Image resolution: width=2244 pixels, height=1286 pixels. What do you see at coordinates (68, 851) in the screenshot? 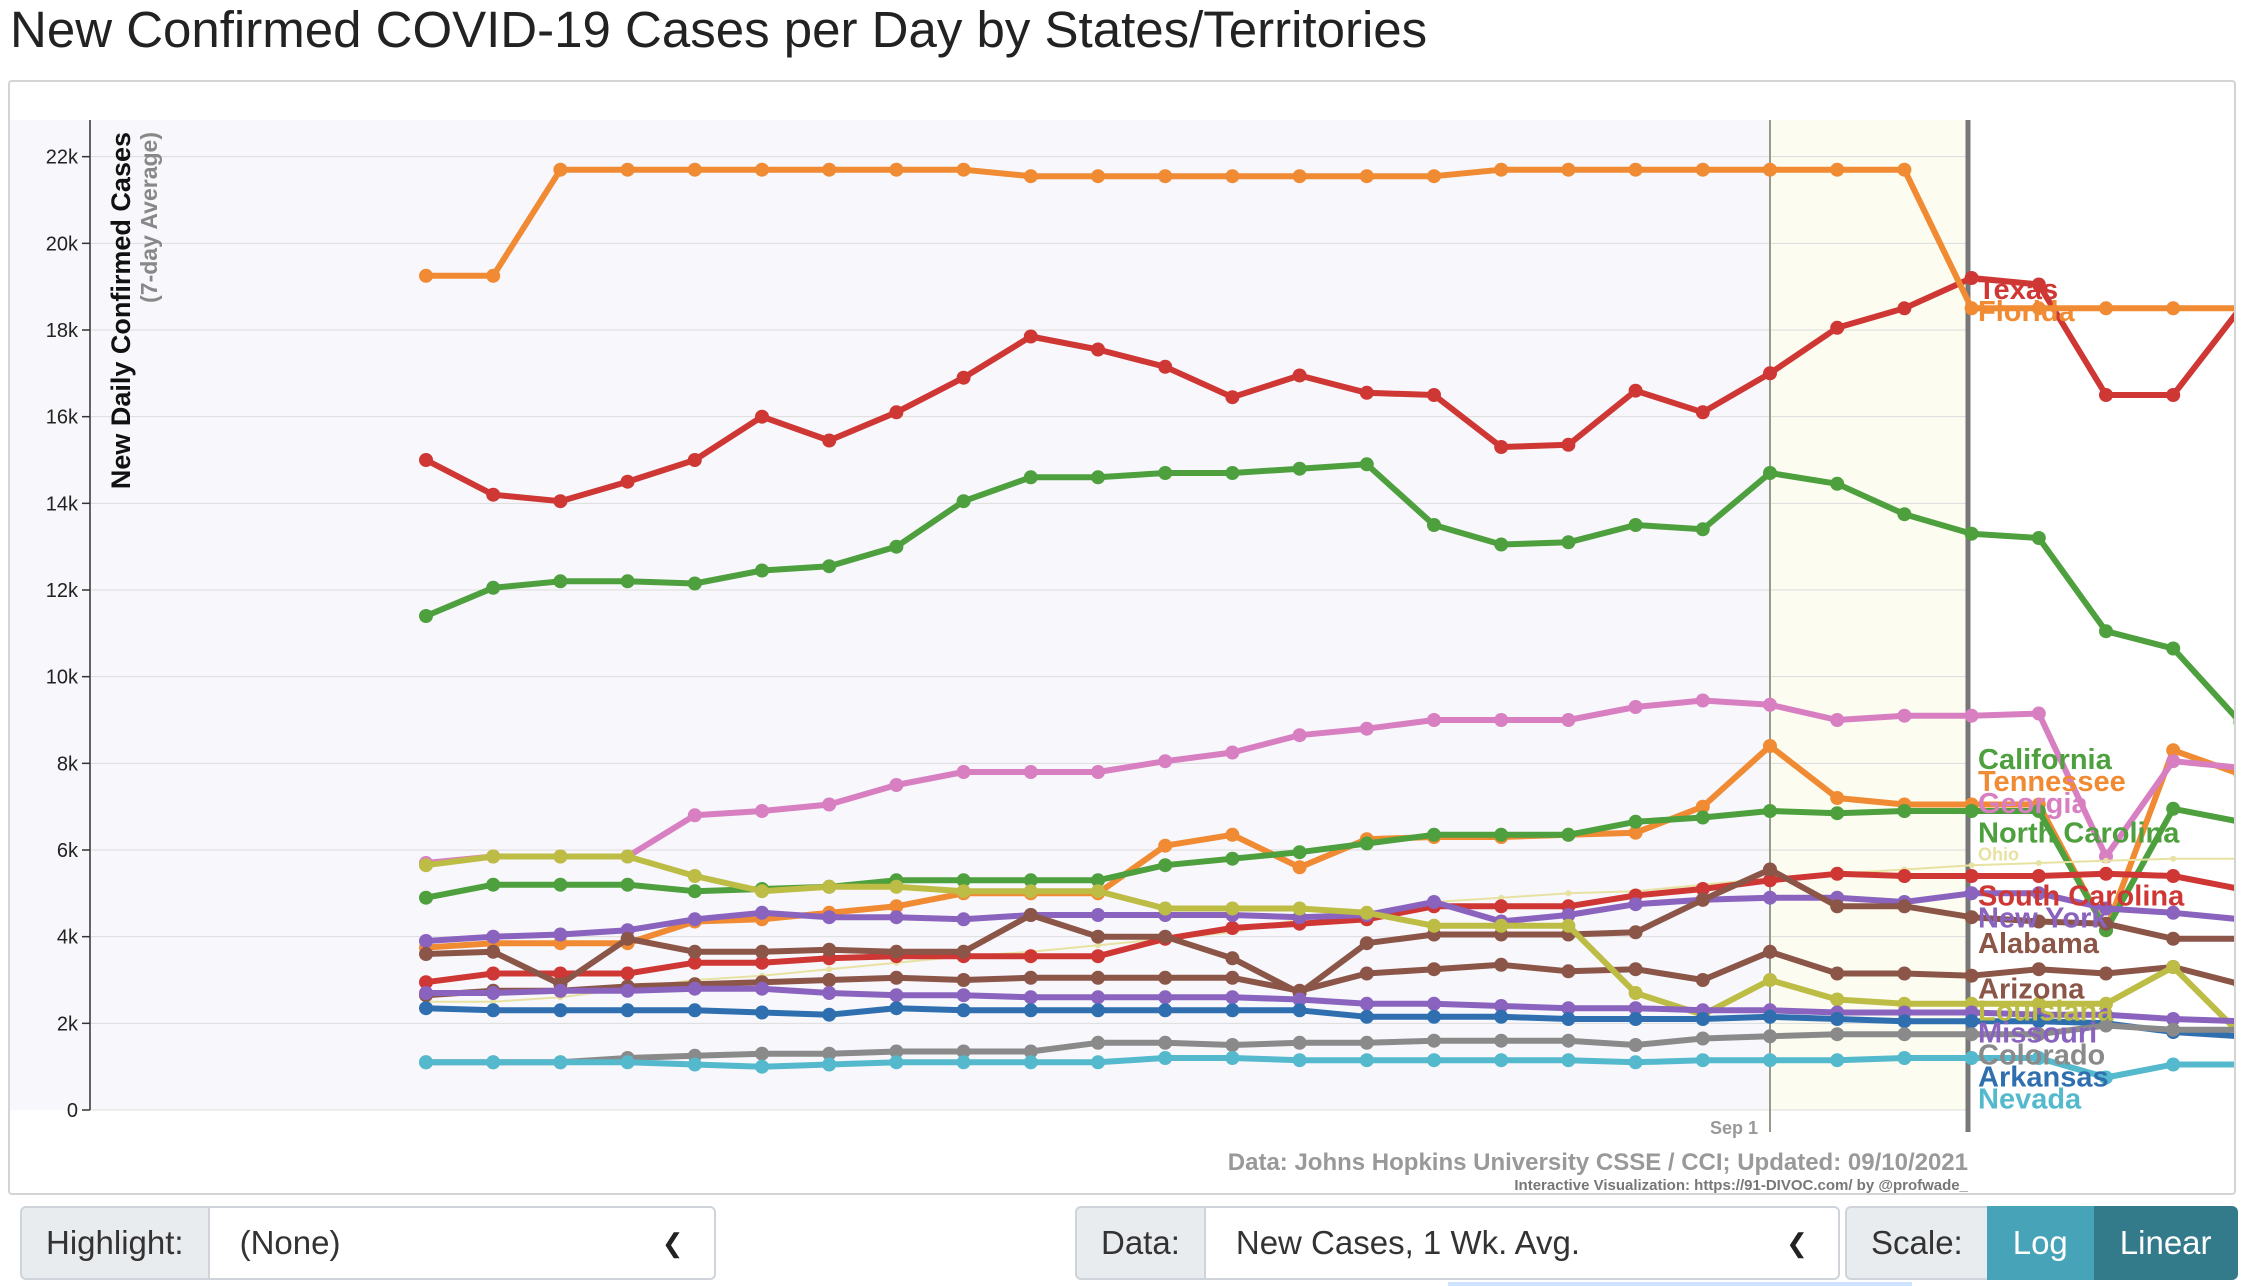
I see `y-tick-label: 6k` at bounding box center [68, 851].